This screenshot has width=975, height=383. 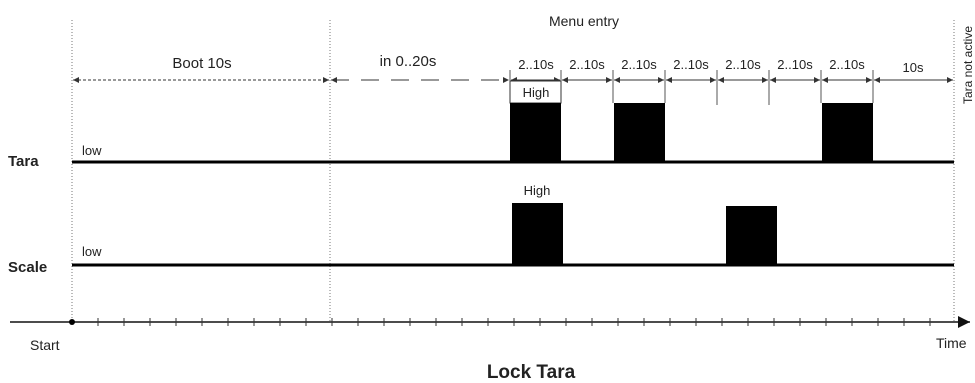 What do you see at coordinates (536, 92) in the screenshot?
I see `tara-high-label: High` at bounding box center [536, 92].